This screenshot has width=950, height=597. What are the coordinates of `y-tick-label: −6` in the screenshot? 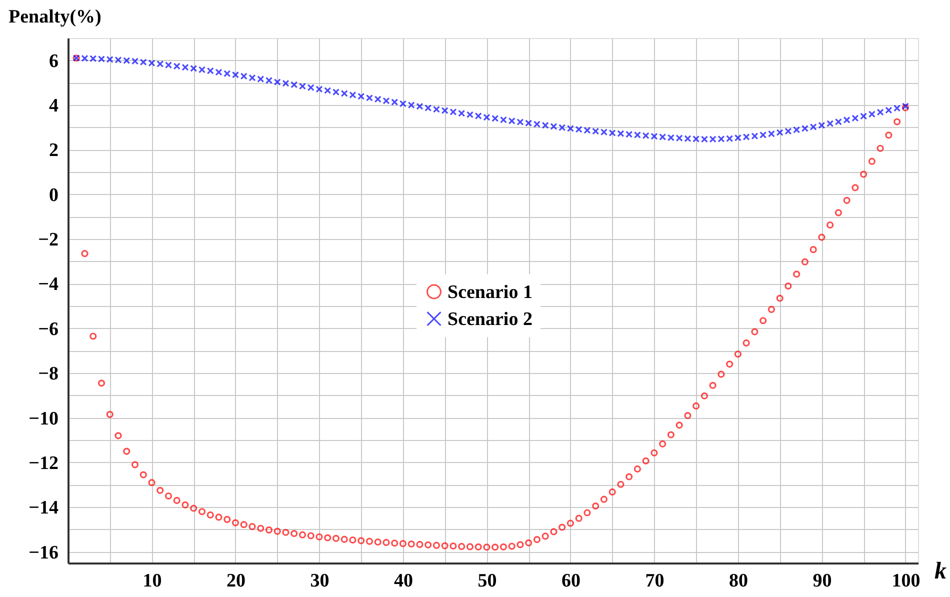 It's located at (48, 329).